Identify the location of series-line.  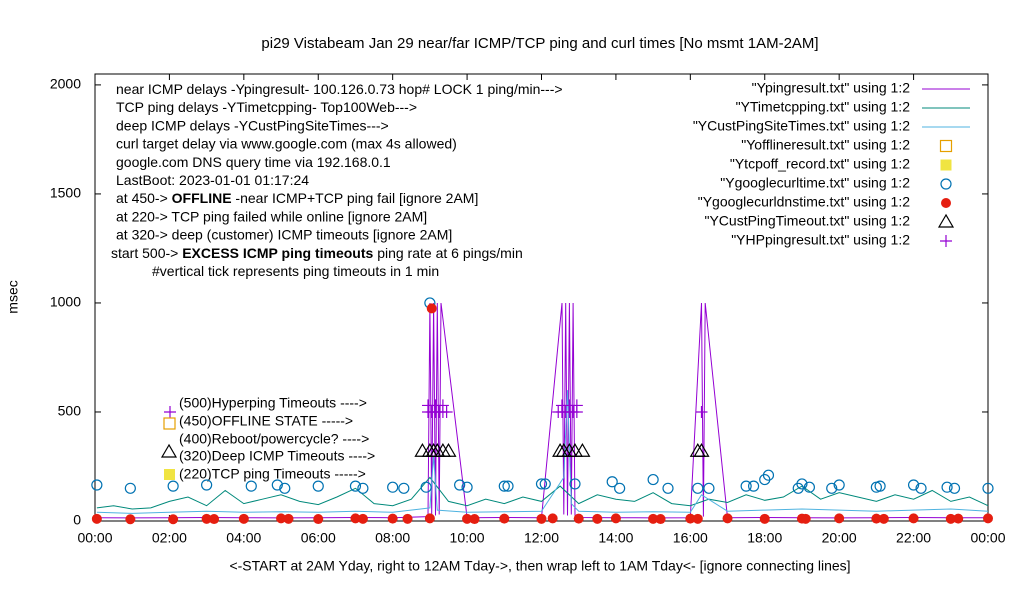
(542, 493).